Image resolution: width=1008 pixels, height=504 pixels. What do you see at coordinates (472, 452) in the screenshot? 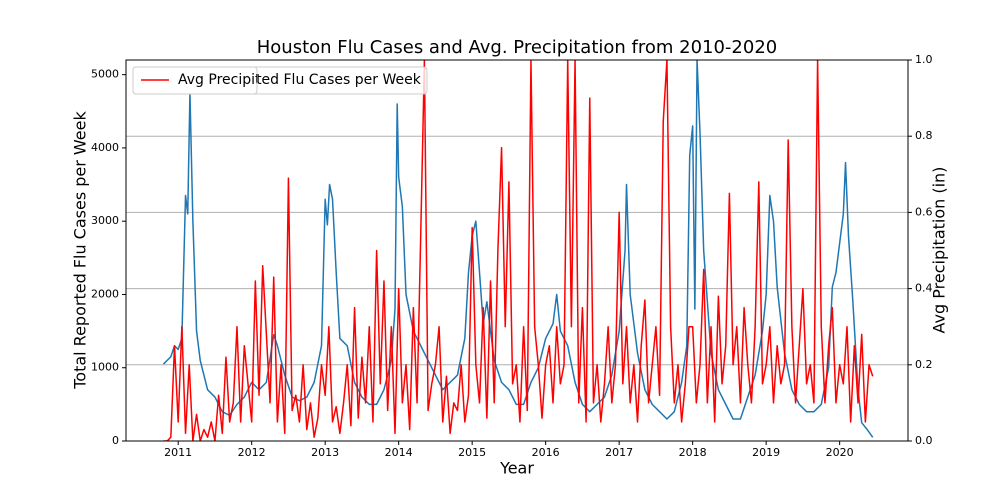
I see `x-tick-label: 2015` at bounding box center [472, 452].